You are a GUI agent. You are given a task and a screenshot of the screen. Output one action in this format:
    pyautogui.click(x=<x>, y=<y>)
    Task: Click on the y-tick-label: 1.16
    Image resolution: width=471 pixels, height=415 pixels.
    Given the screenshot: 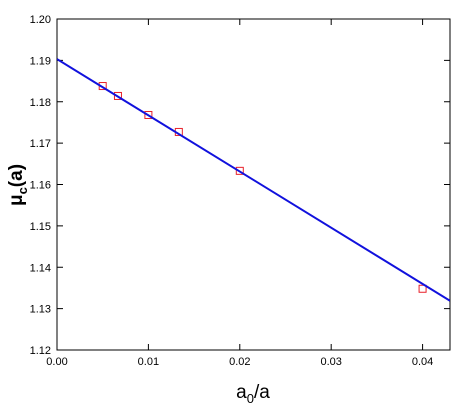 What is the action you would take?
    pyautogui.click(x=40, y=186)
    